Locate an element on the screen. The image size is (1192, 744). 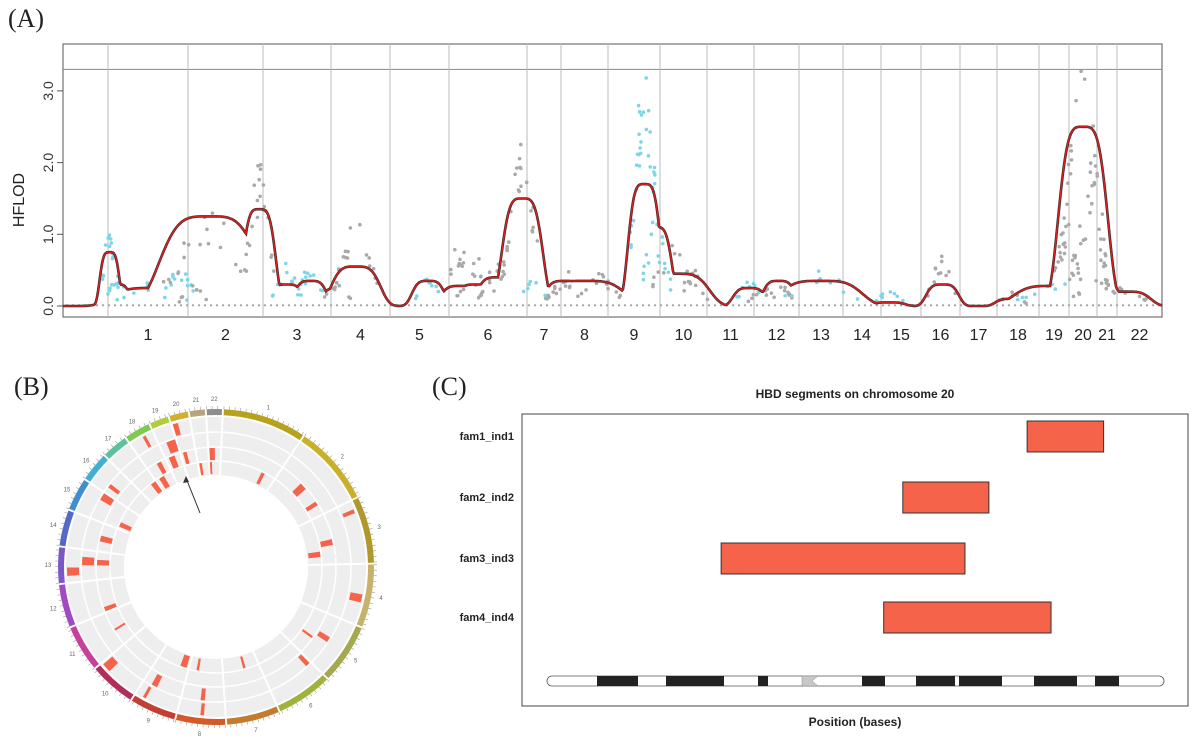
circos-chromosome-label: 8 is located at coordinates (200, 735).